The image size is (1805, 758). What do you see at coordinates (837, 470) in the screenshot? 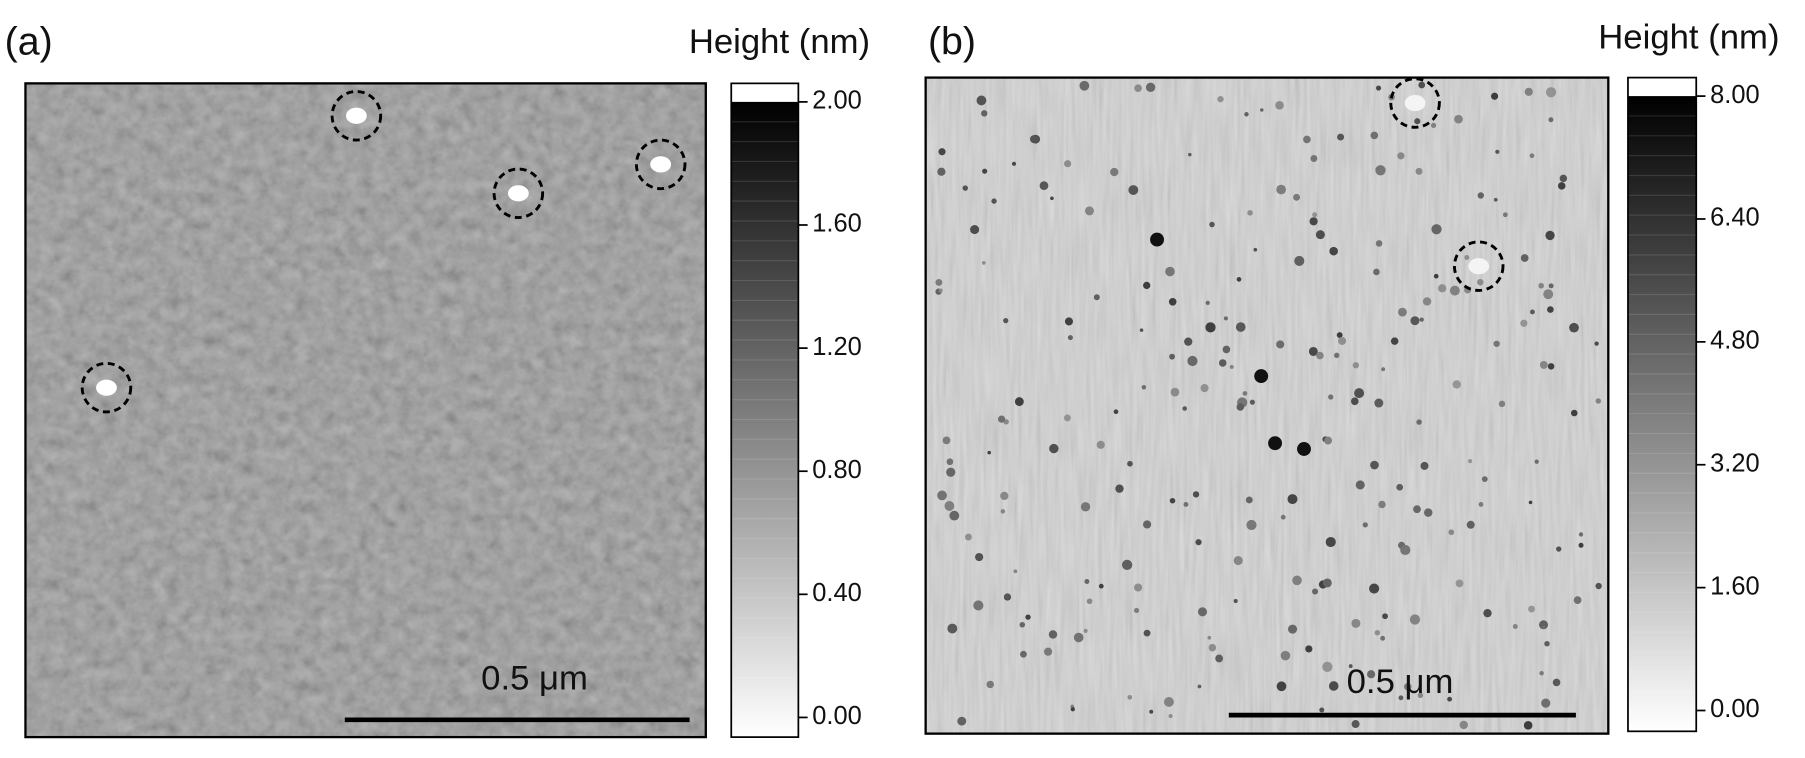
I see `colorbar-tick-label: 0.80` at bounding box center [837, 470].